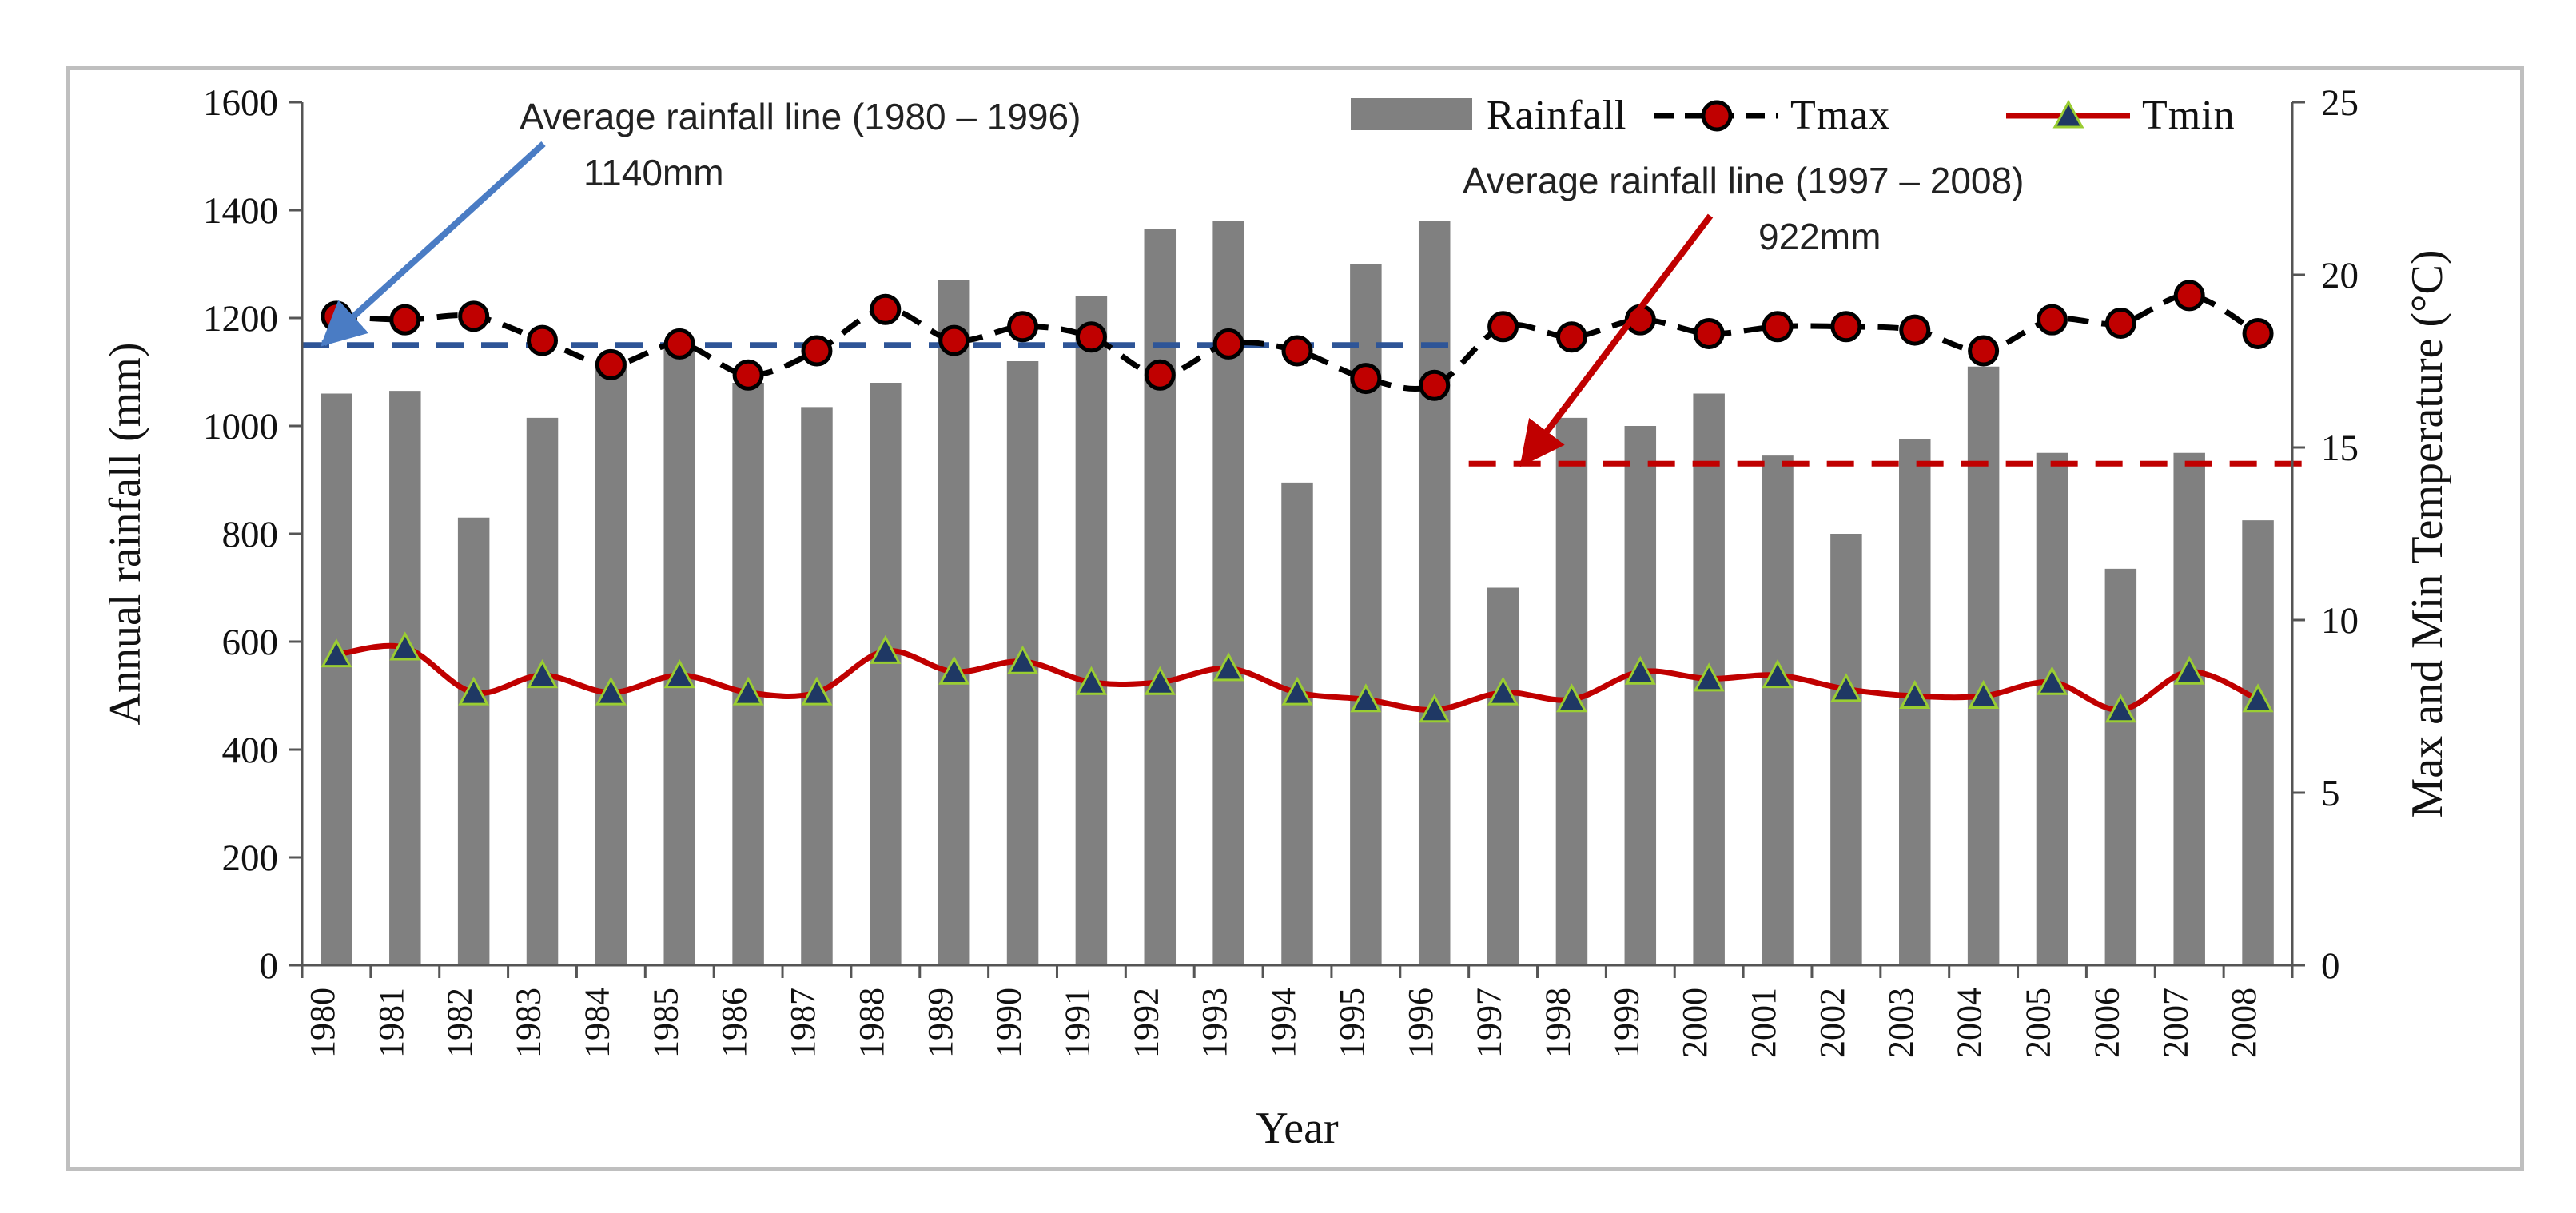 The image size is (2576, 1213). Describe the element at coordinates (1558, 1023) in the screenshot. I see `x-tick-label: 1998` at that location.